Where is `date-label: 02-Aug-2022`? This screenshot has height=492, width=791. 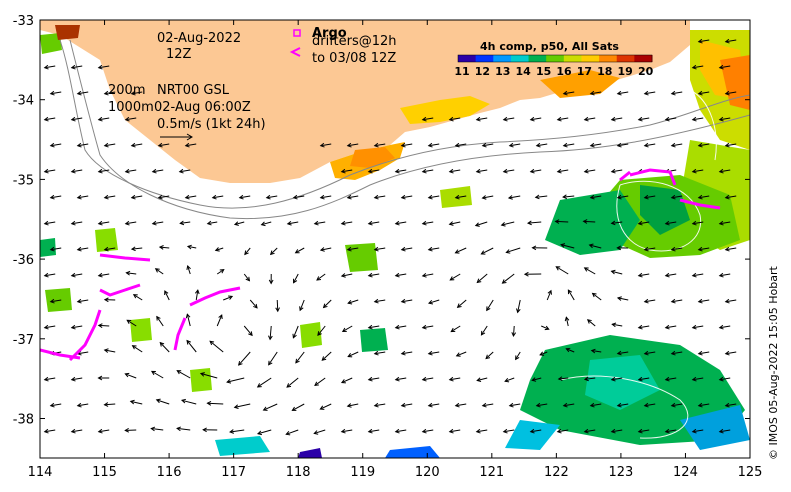
date-label: 02-Aug-2022 is located at coordinates (199, 38).